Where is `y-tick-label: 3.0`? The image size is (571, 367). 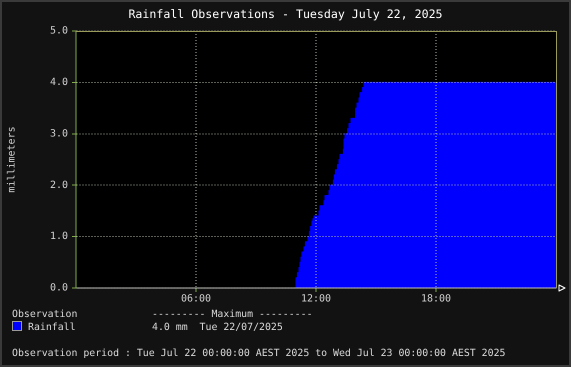
y-tick-label: 3.0 is located at coordinates (59, 134).